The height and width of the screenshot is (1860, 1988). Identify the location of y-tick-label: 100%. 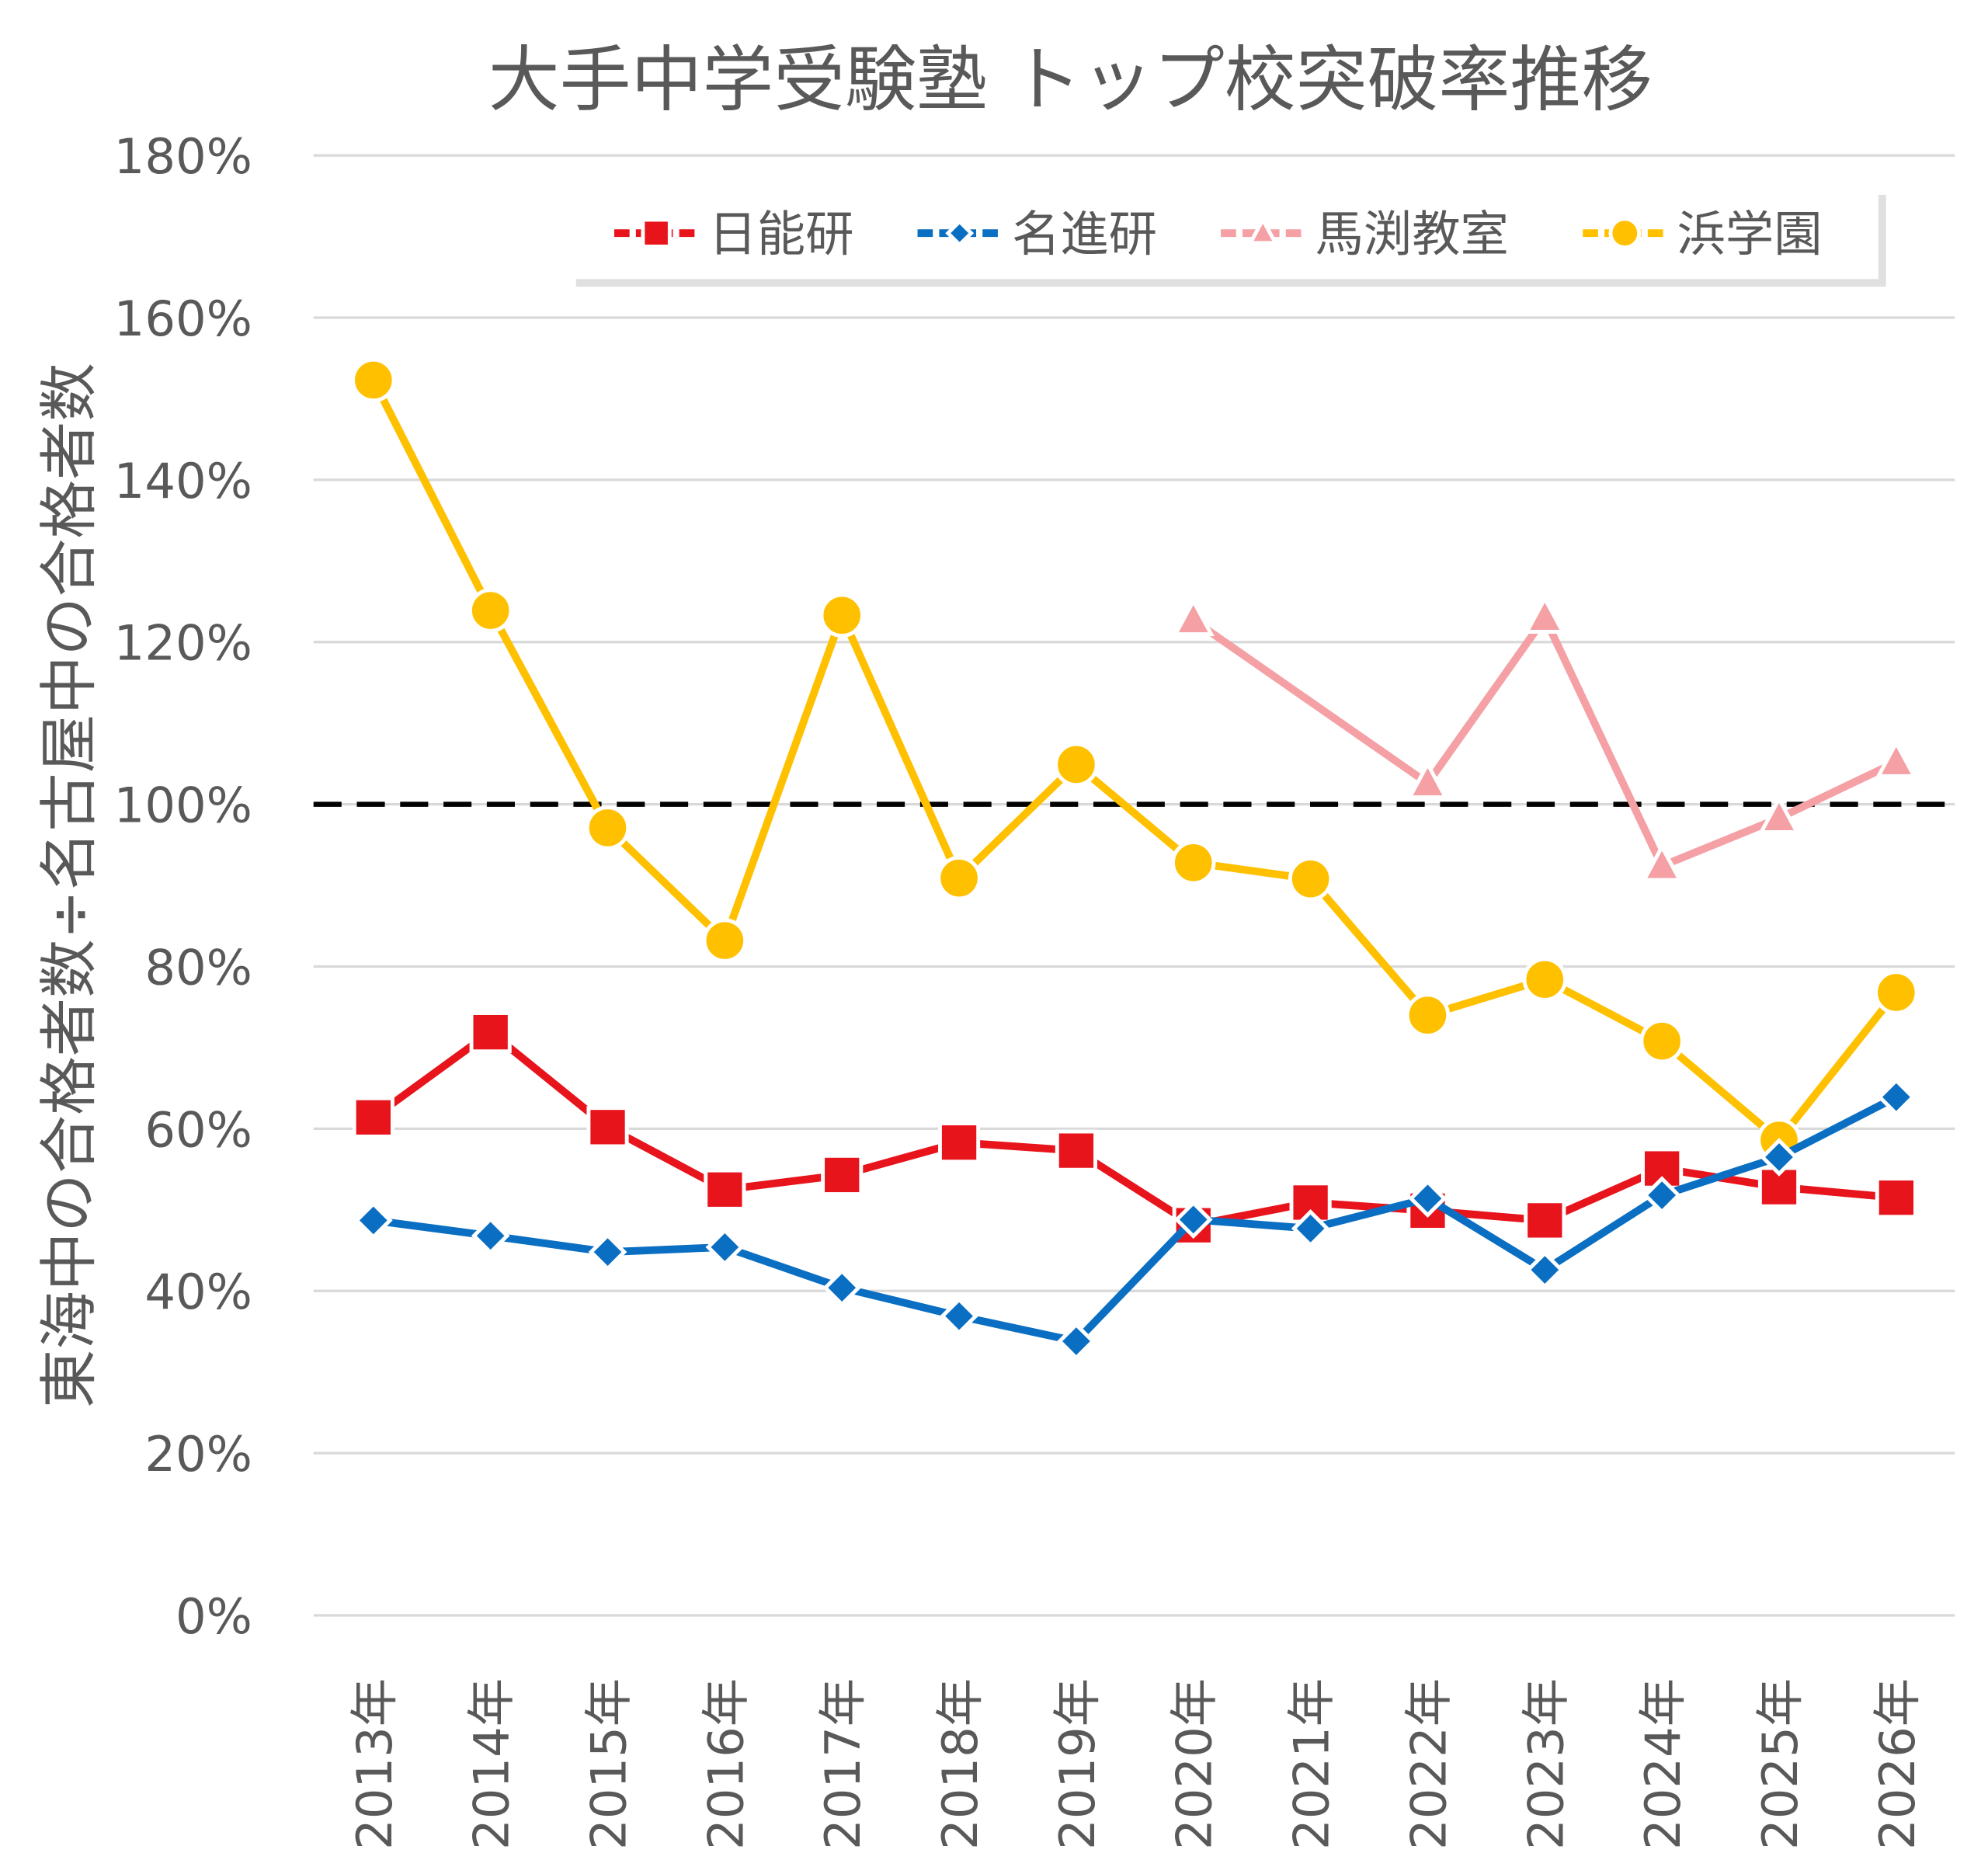
(183, 805).